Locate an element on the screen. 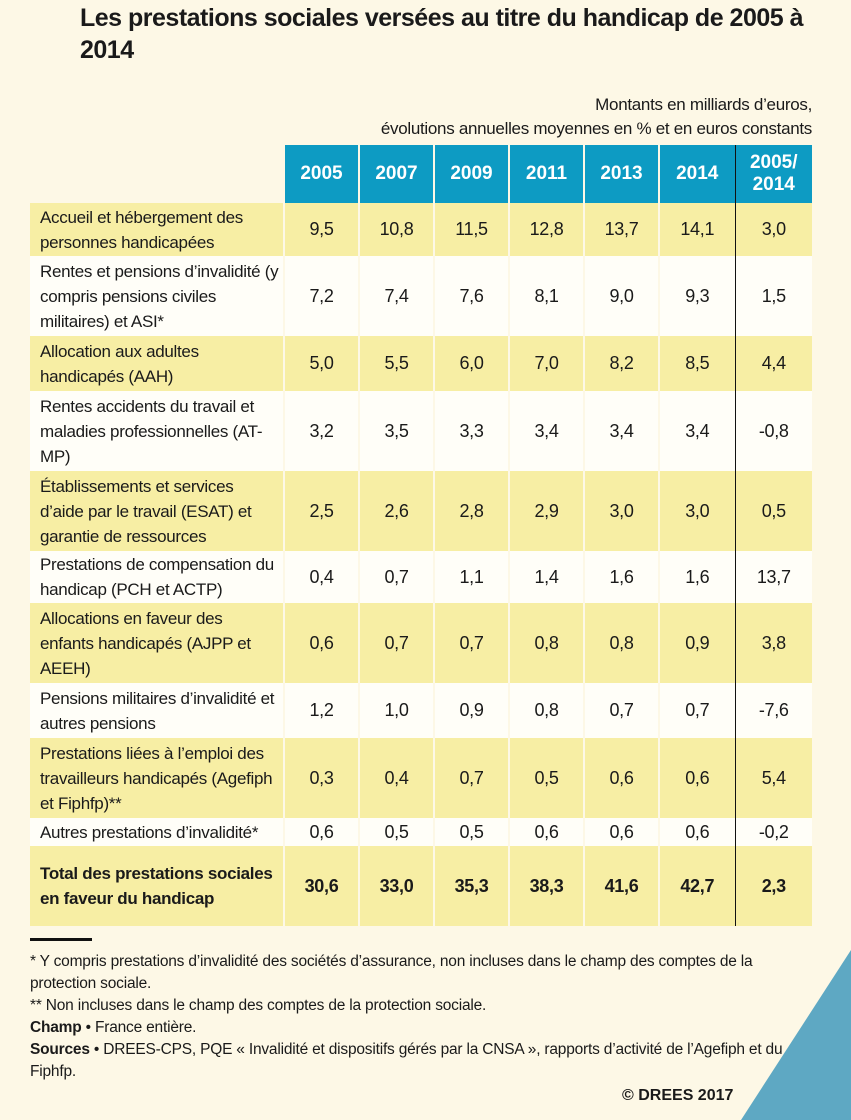 The width and height of the screenshot is (851, 1120). cell-value: 1,4 is located at coordinates (546, 577).